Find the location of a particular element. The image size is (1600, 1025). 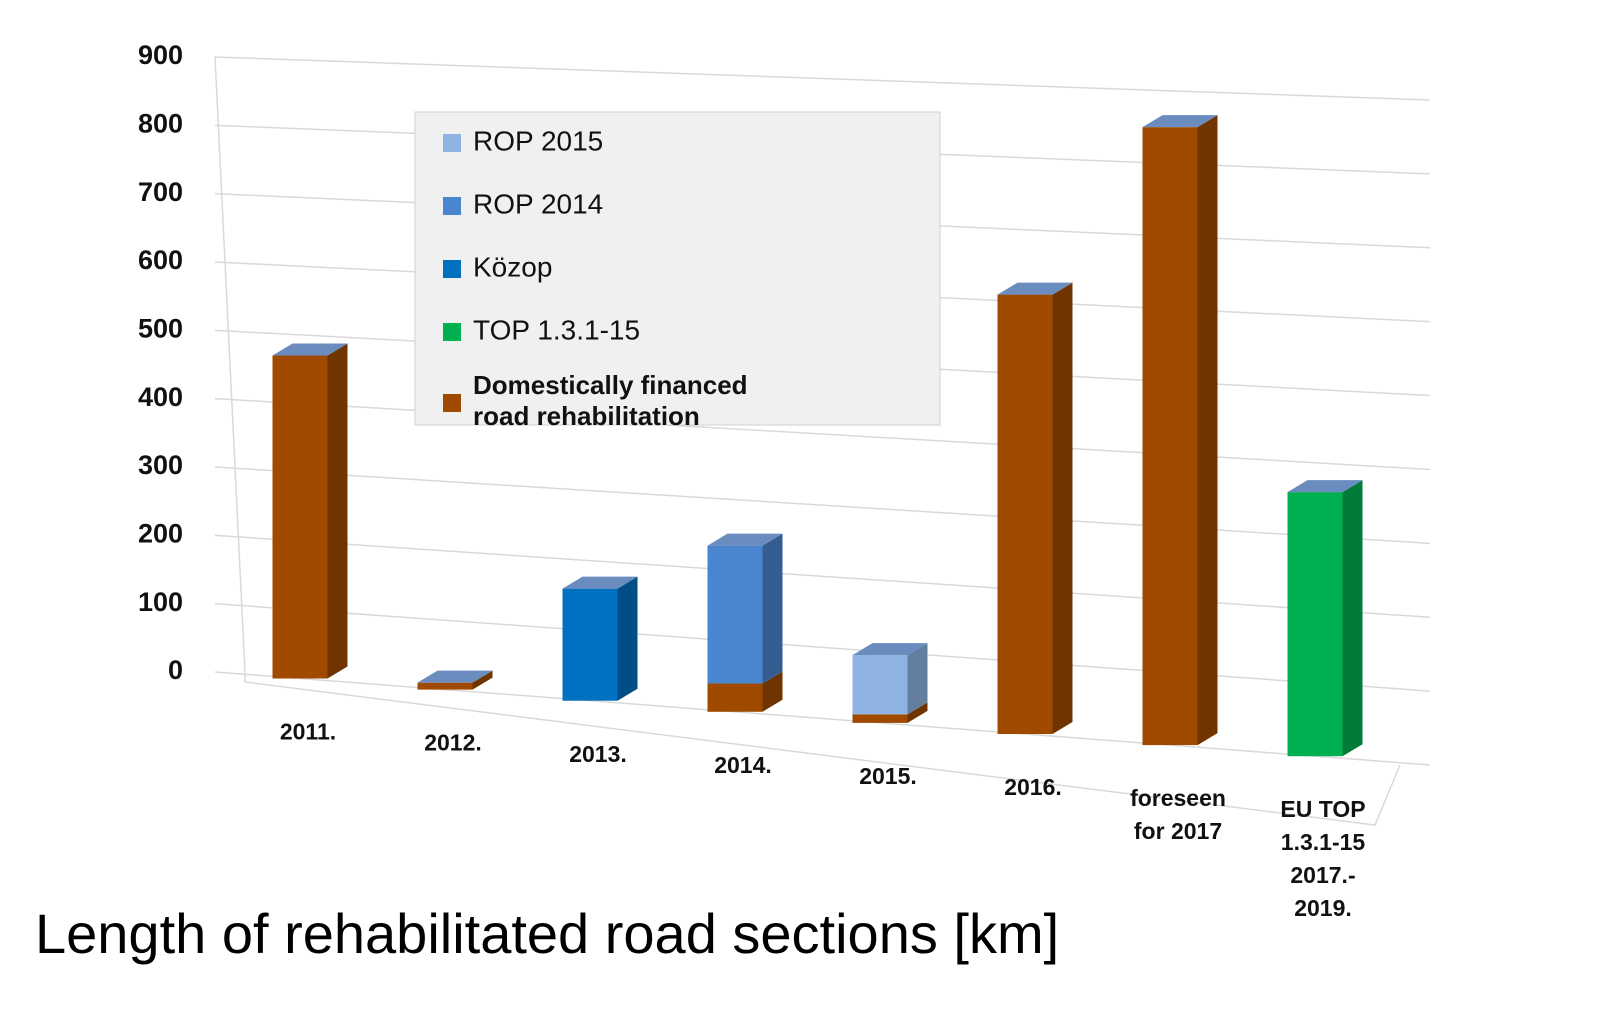

y-tick-label: 500 is located at coordinates (160, 328).